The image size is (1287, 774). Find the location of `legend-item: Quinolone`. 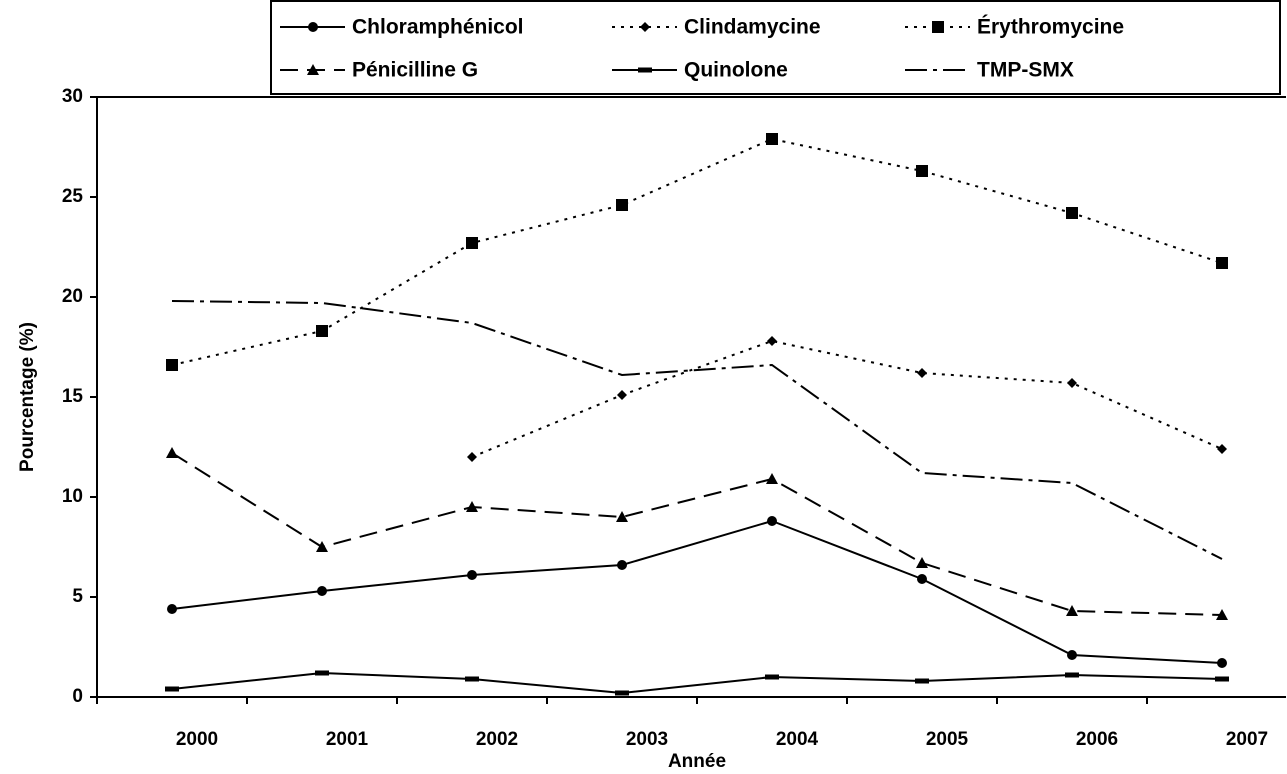

legend-item: Quinolone is located at coordinates (700, 70).